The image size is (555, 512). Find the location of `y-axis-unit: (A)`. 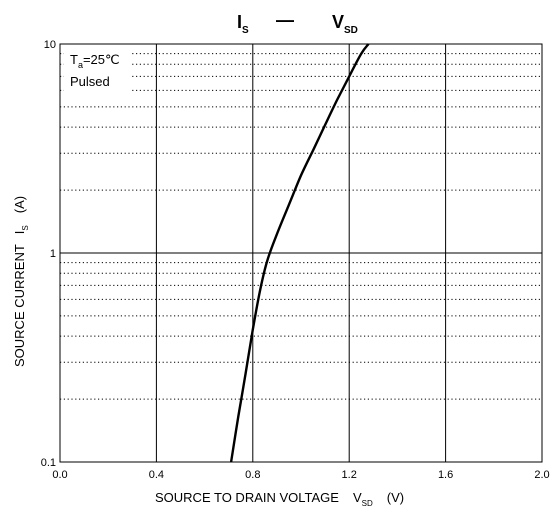

y-axis-unit: (A) is located at coordinates (19, 204).